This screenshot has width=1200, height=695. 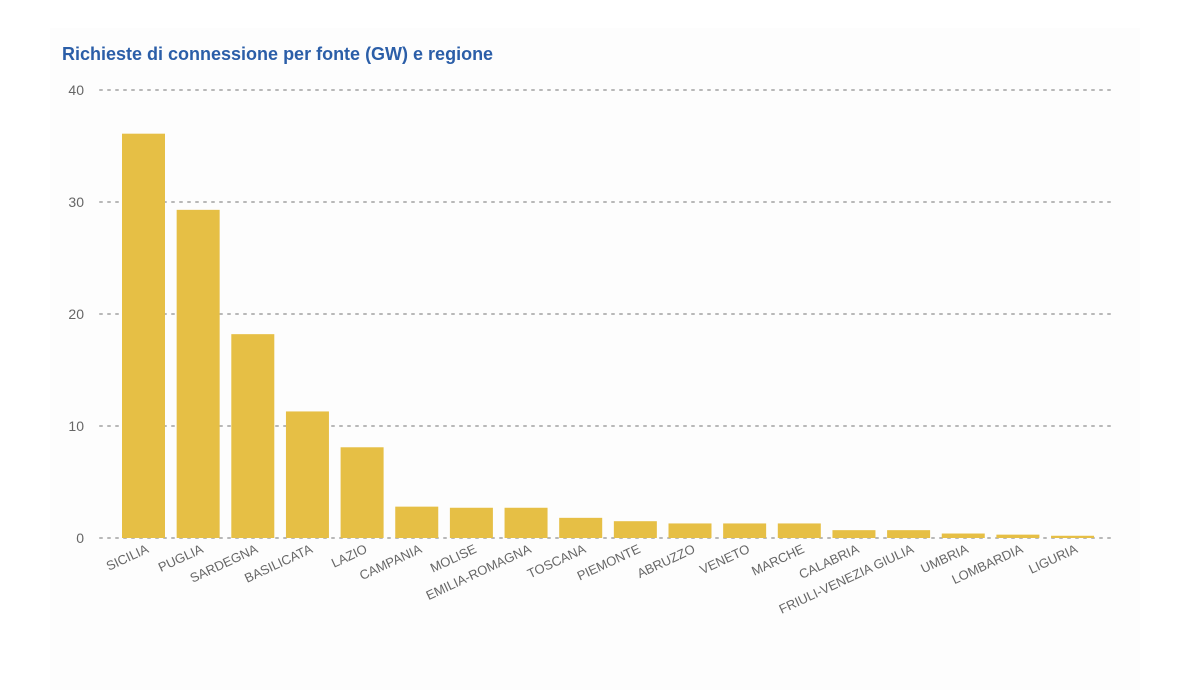 I want to click on x-tick-label: VENETO, so click(x=724, y=559).